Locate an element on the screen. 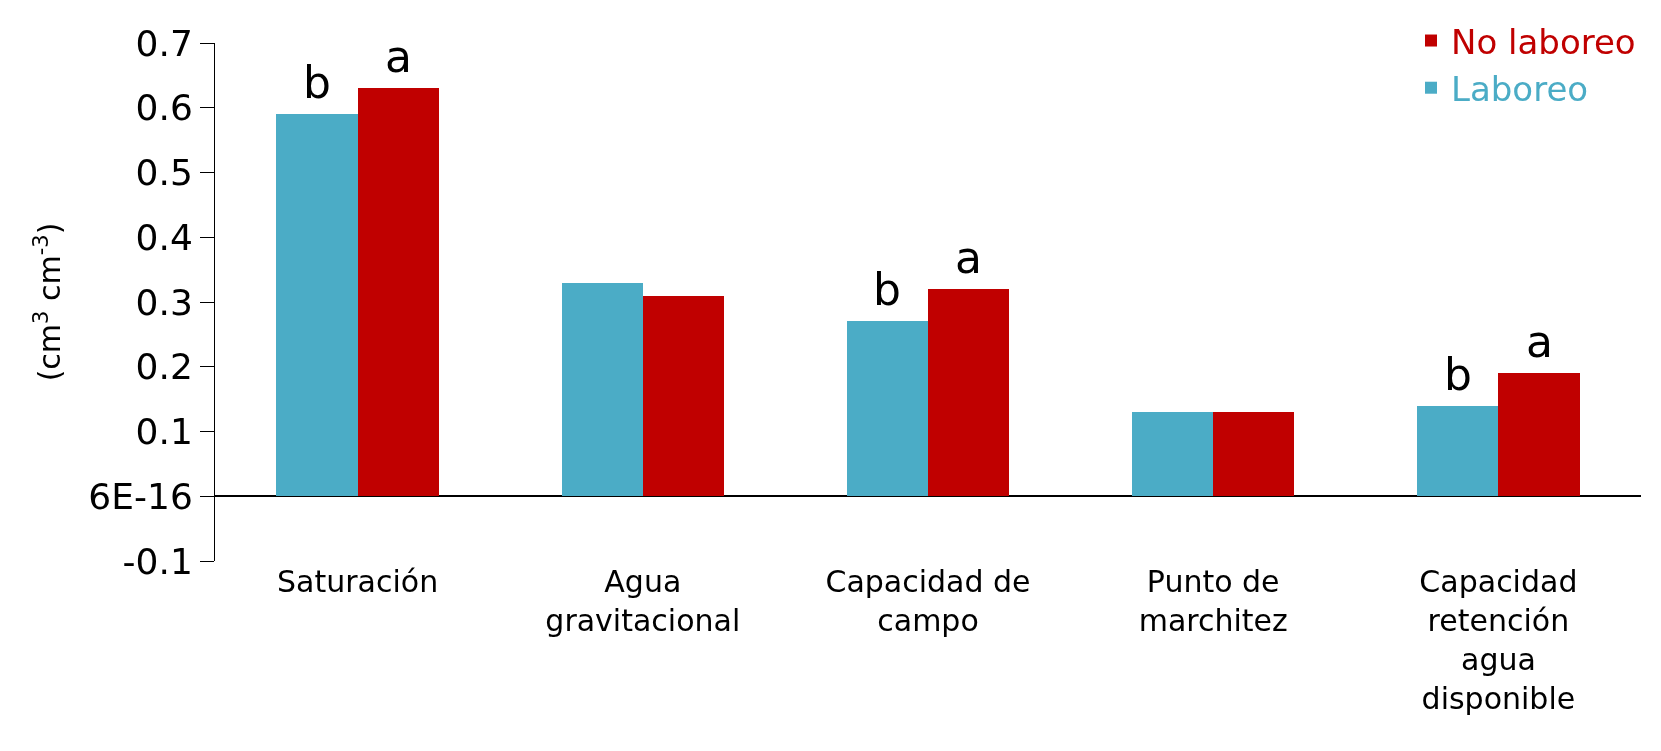 The height and width of the screenshot is (751, 1661). y-tick-label: 0.6 is located at coordinates (164, 108).